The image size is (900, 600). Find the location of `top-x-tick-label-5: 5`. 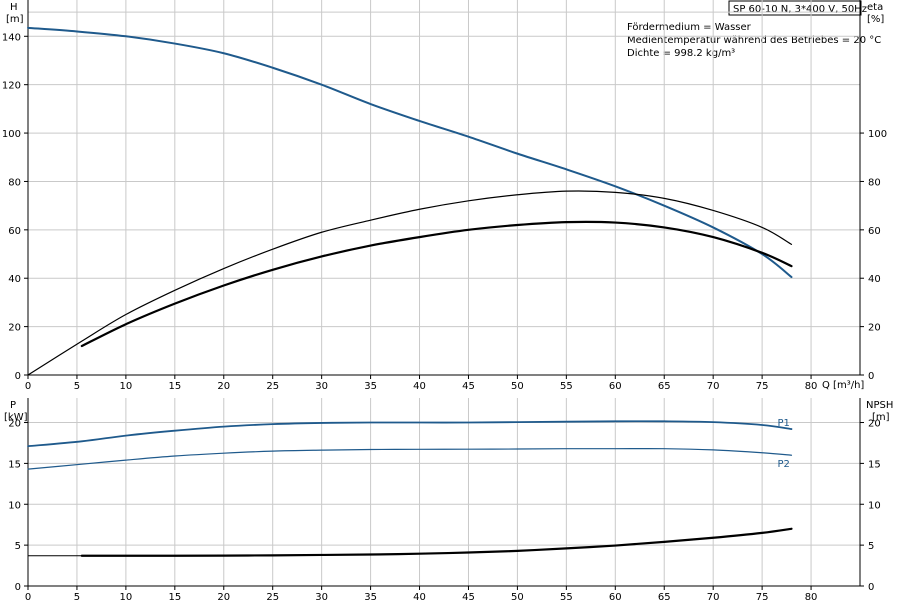

top-x-tick-label-5: 5 is located at coordinates (77, 386).